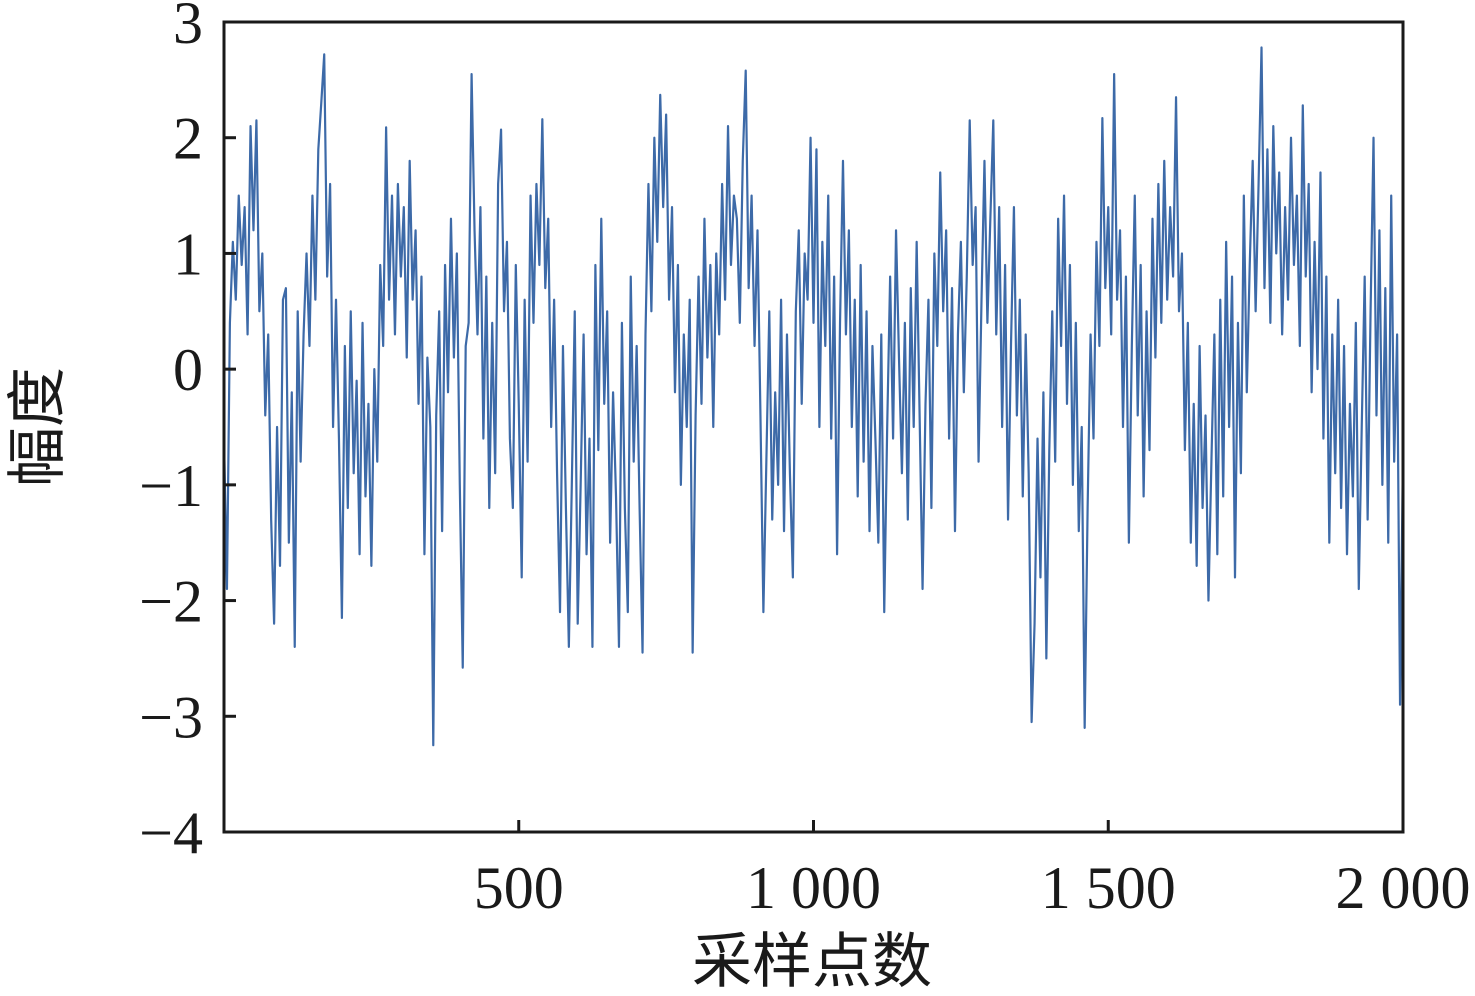  What do you see at coordinates (171, 833) in the screenshot?
I see `y-tick-label: −4` at bounding box center [171, 833].